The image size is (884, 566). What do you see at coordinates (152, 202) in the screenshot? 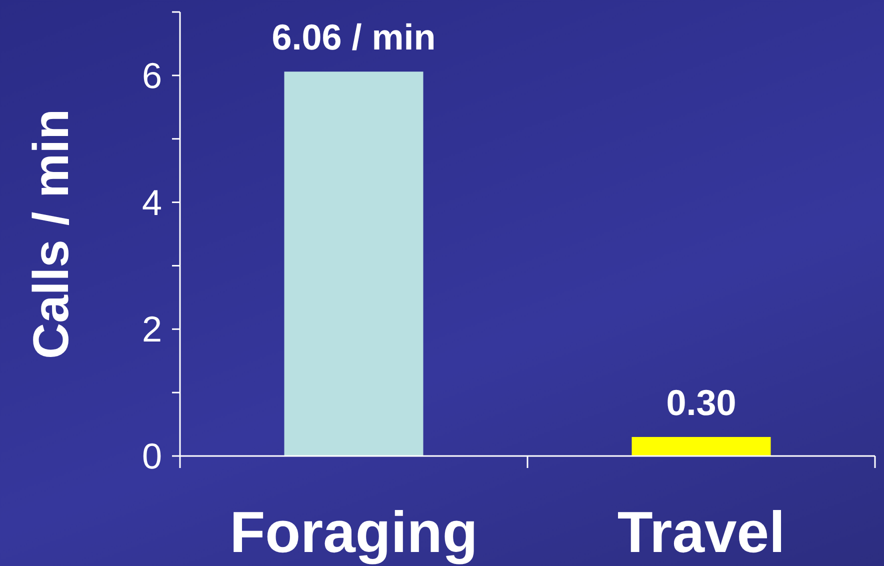
I see `y-tick-label: 4` at bounding box center [152, 202].